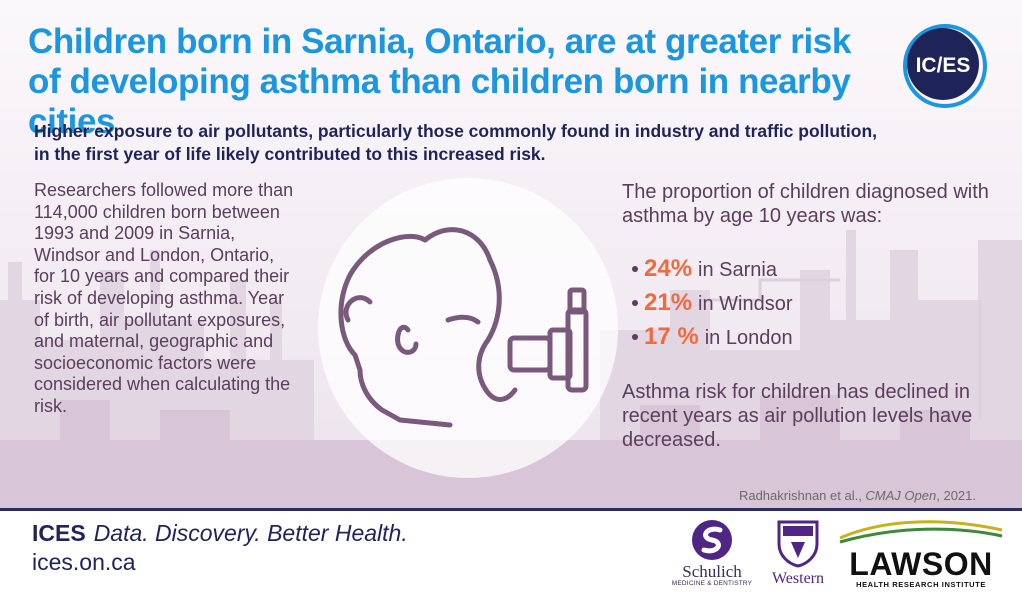 The width and height of the screenshot is (1022, 595). Describe the element at coordinates (668, 268) in the screenshot. I see `stat-percent: 24%` at that location.